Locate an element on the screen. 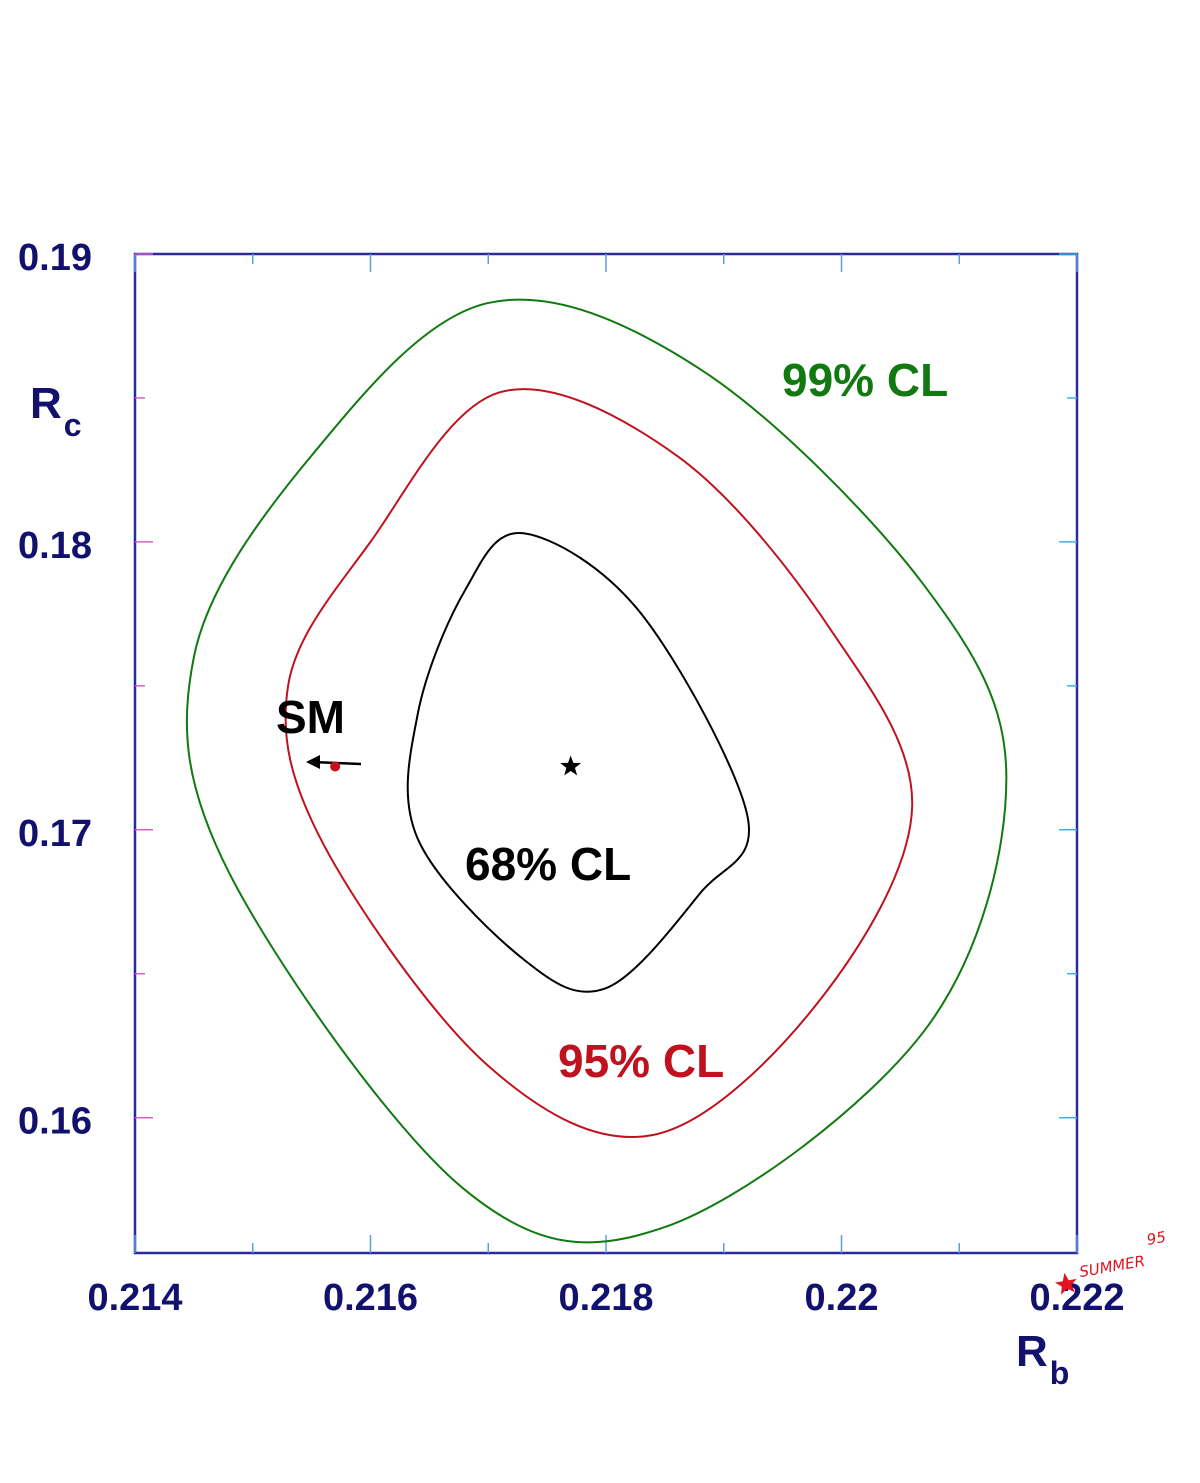 The height and width of the screenshot is (1483, 1200). y-tick-label: 0.18 is located at coordinates (55, 546).